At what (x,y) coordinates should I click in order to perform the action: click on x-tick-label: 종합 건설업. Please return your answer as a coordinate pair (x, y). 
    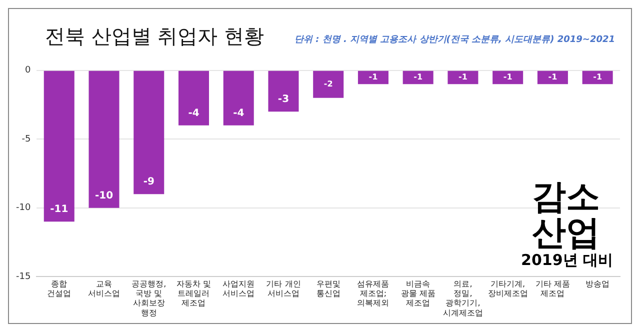
    Looking at the image, I should click on (59, 288).